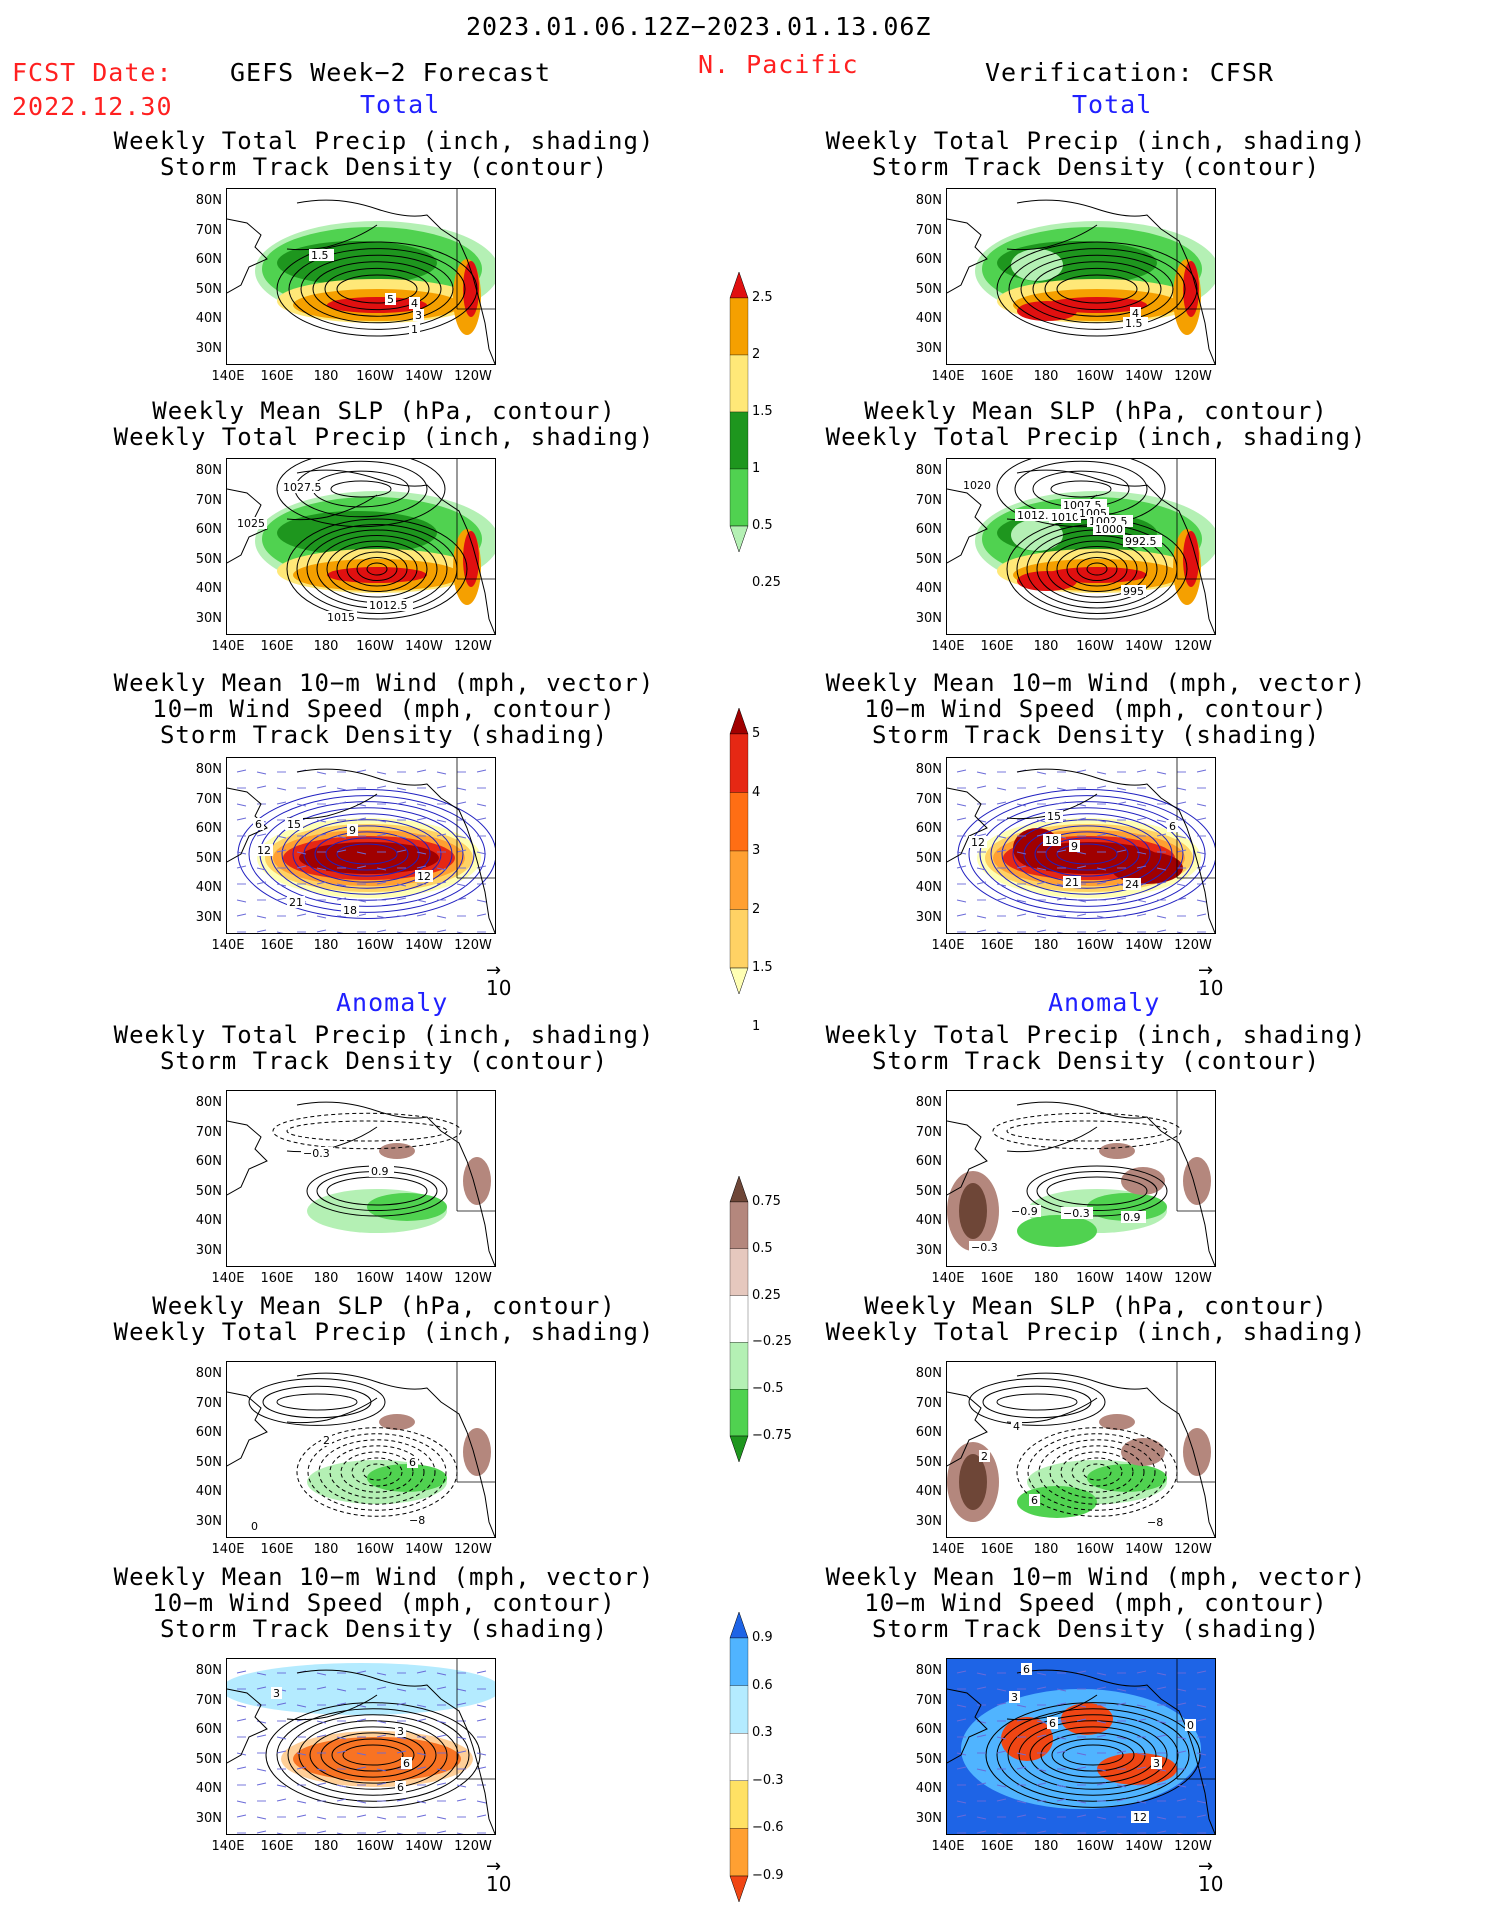  Describe the element at coordinates (739, 413) in the screenshot. I see `colorbar-precip-total` at that location.